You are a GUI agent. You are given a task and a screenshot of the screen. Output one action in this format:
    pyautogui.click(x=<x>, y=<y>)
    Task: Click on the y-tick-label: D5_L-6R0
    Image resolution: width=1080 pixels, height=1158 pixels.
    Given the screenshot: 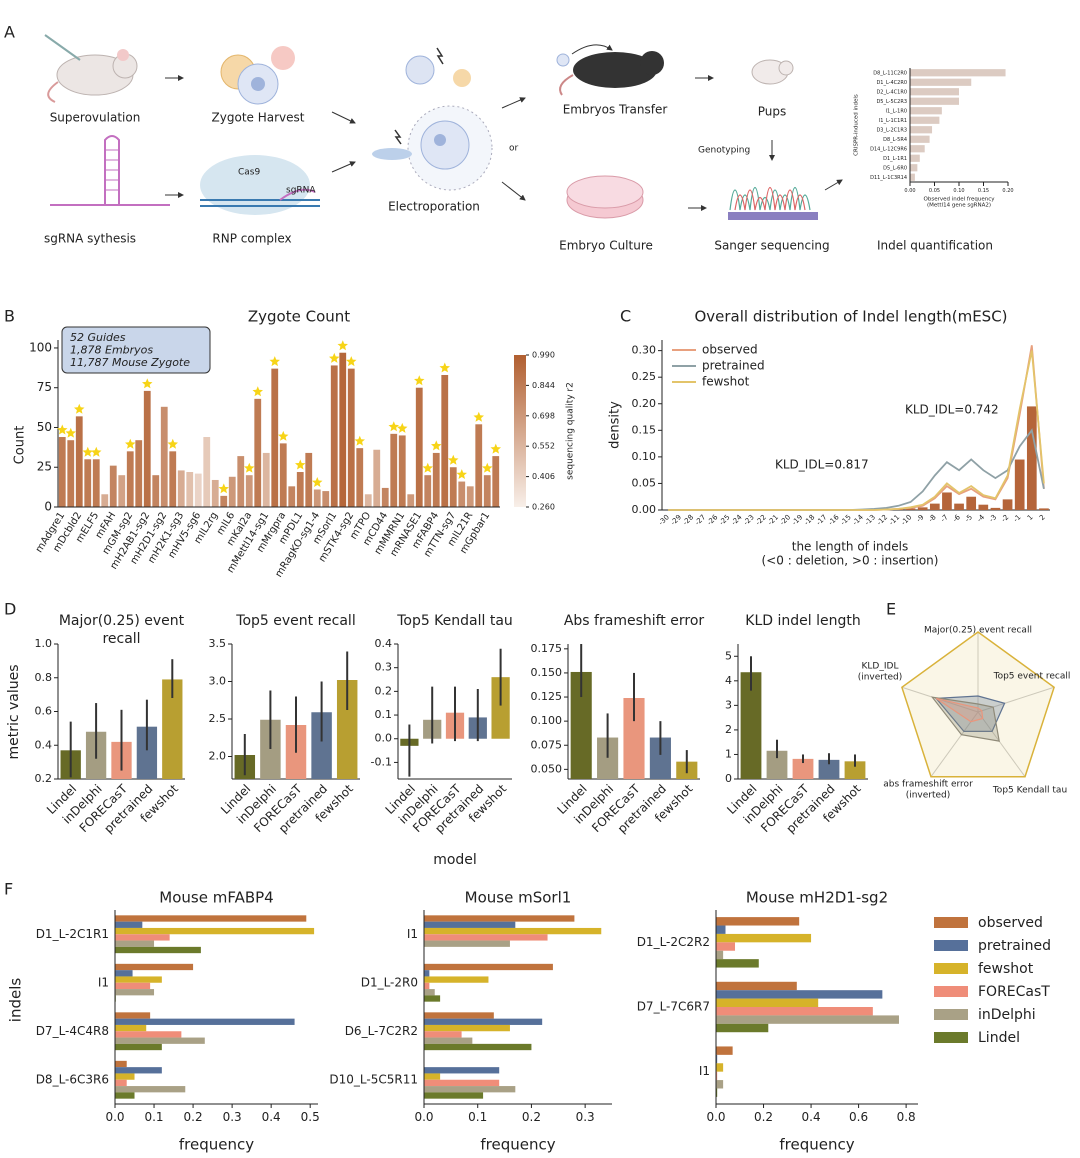 What is the action you would take?
    pyautogui.click(x=895, y=168)
    